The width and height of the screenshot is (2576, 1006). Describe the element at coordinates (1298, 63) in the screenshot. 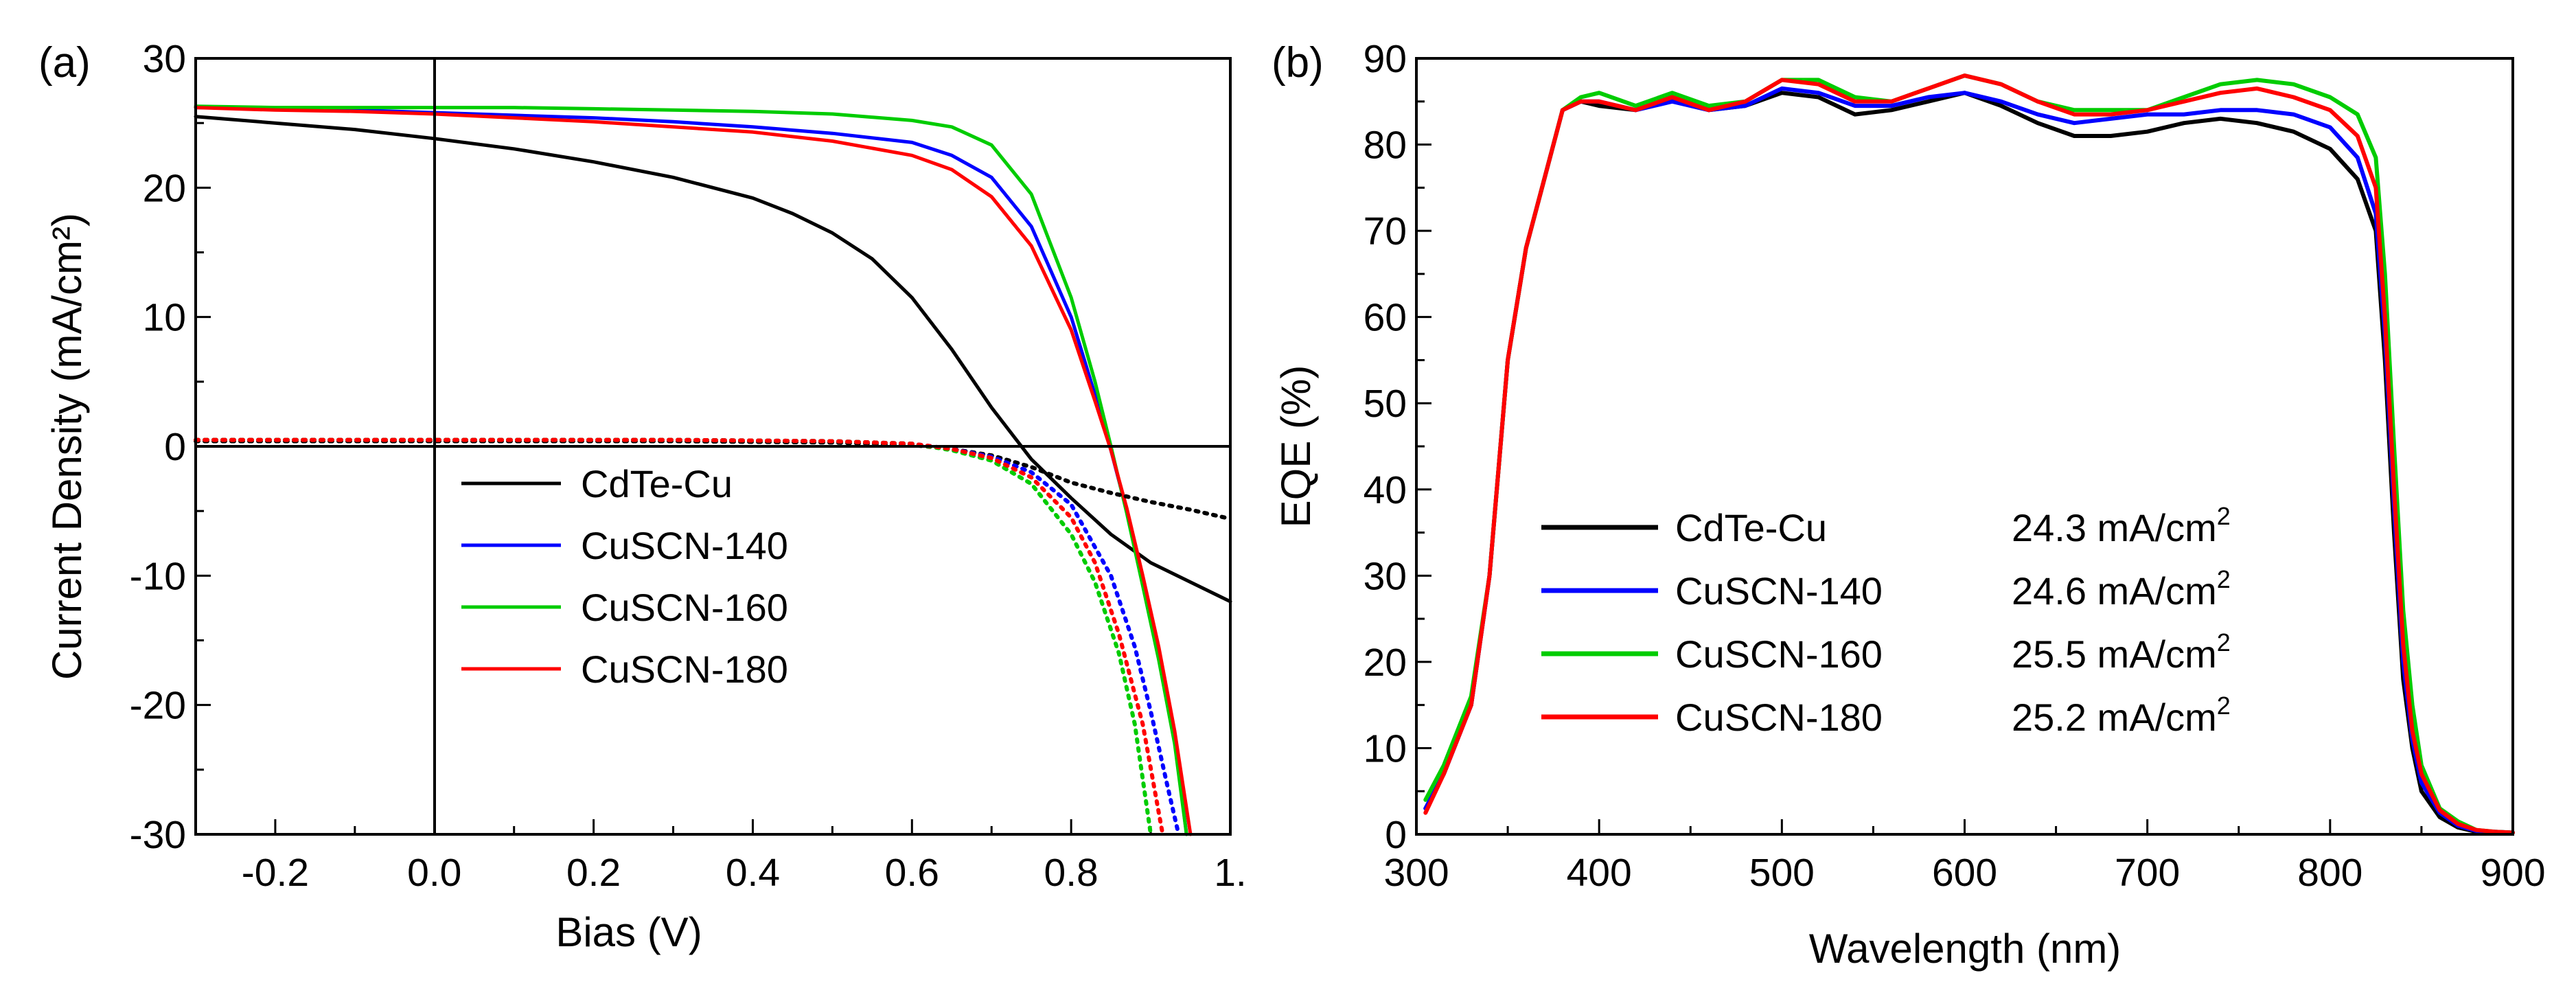

I see `panel-b-label: (b)` at that location.